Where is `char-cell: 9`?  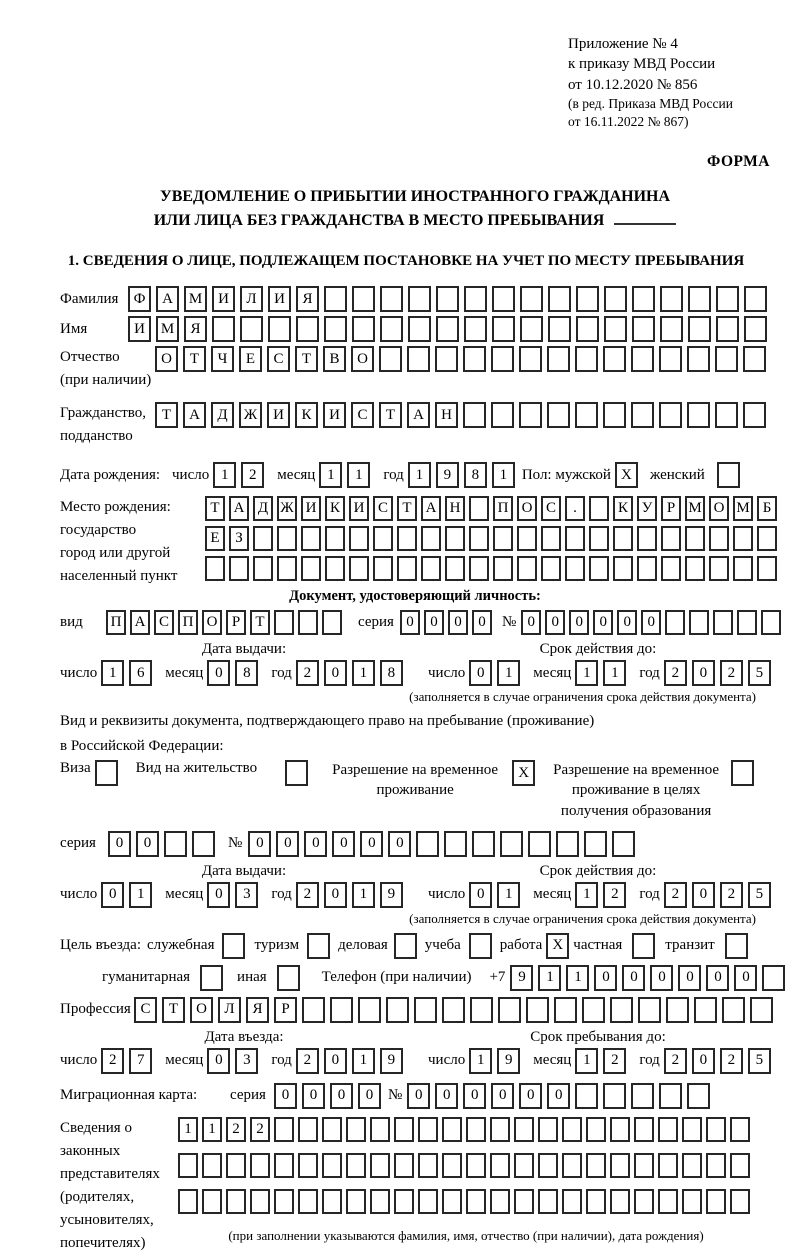
char-cell: 9 is located at coordinates (391, 1060).